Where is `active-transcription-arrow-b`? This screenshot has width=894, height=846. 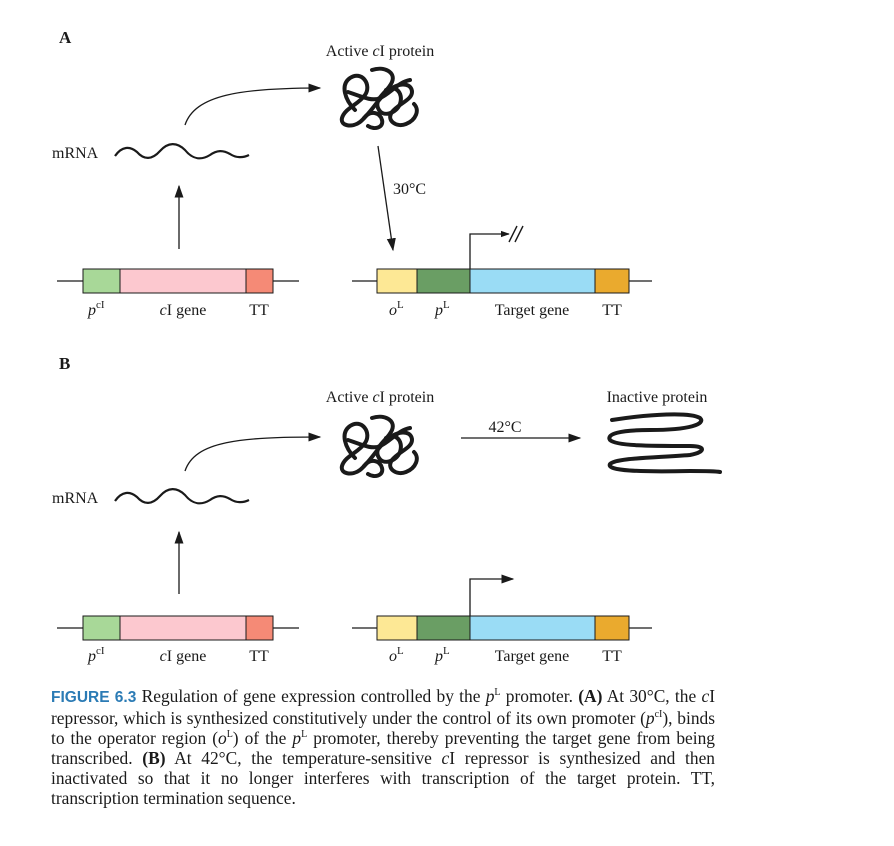 active-transcription-arrow-b is located at coordinates (492, 595).